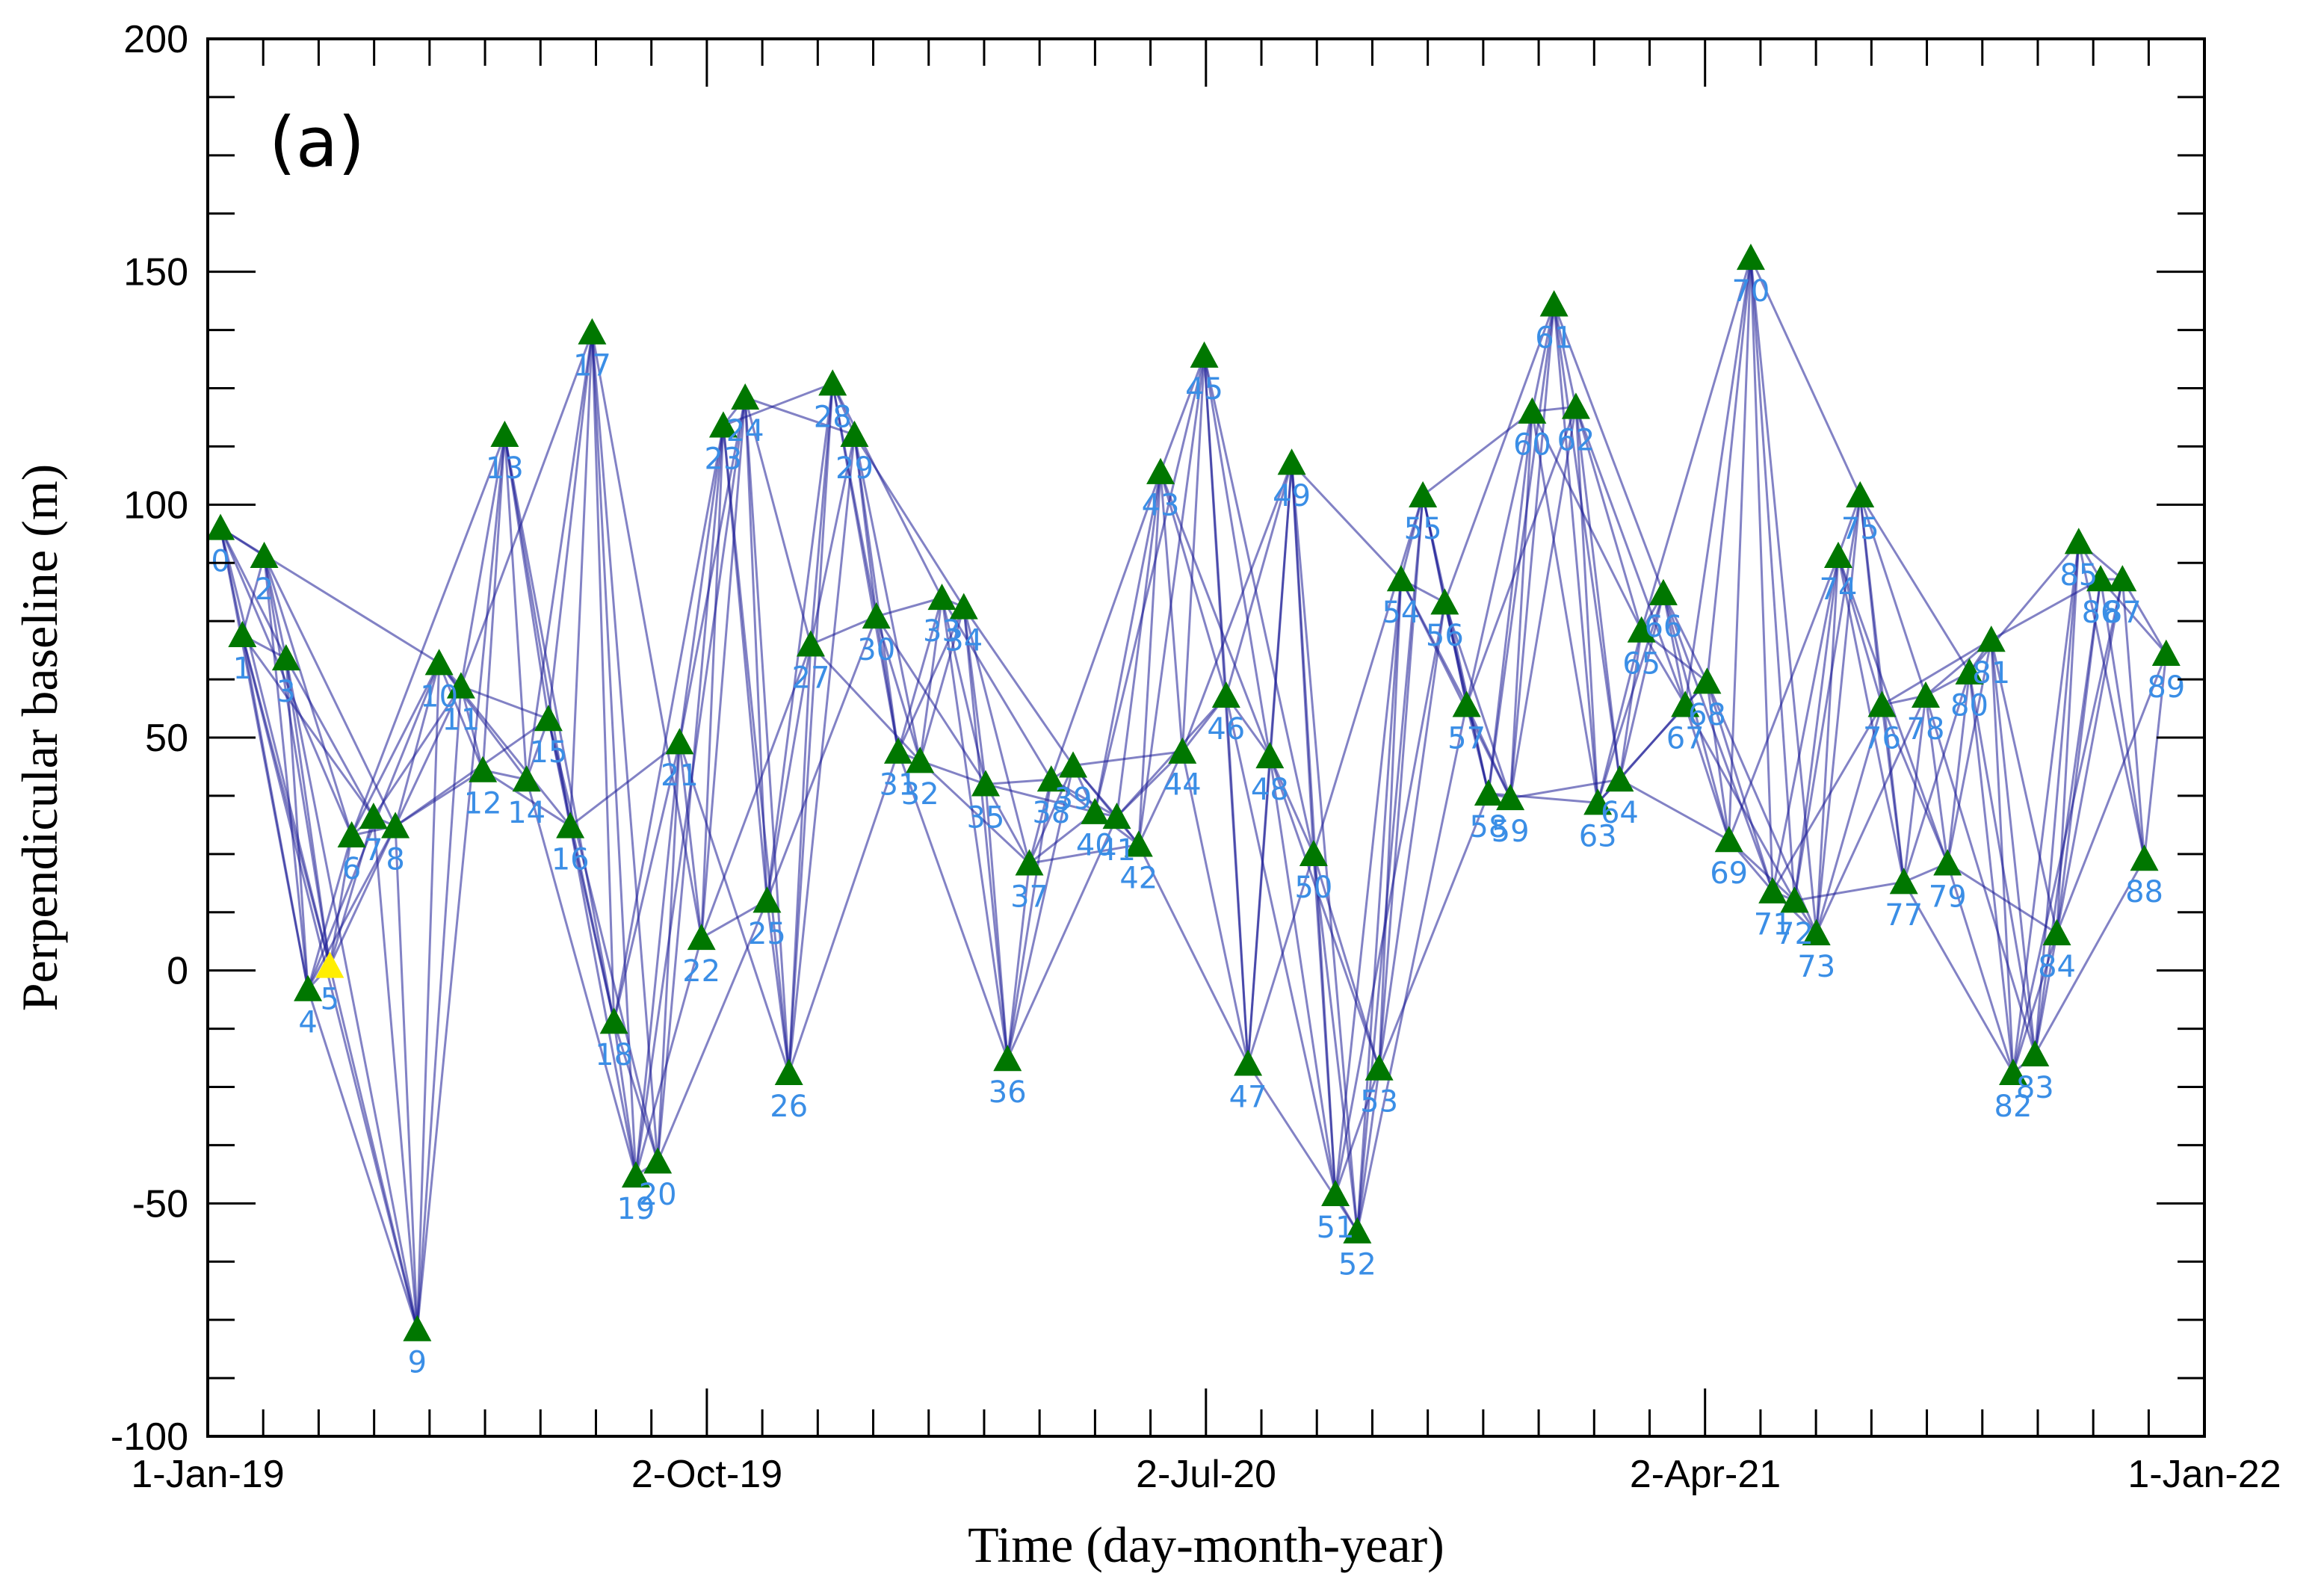 The image size is (2324, 1588). What do you see at coordinates (1795, 934) in the screenshot?
I see `point-label-72: 72` at bounding box center [1795, 934].